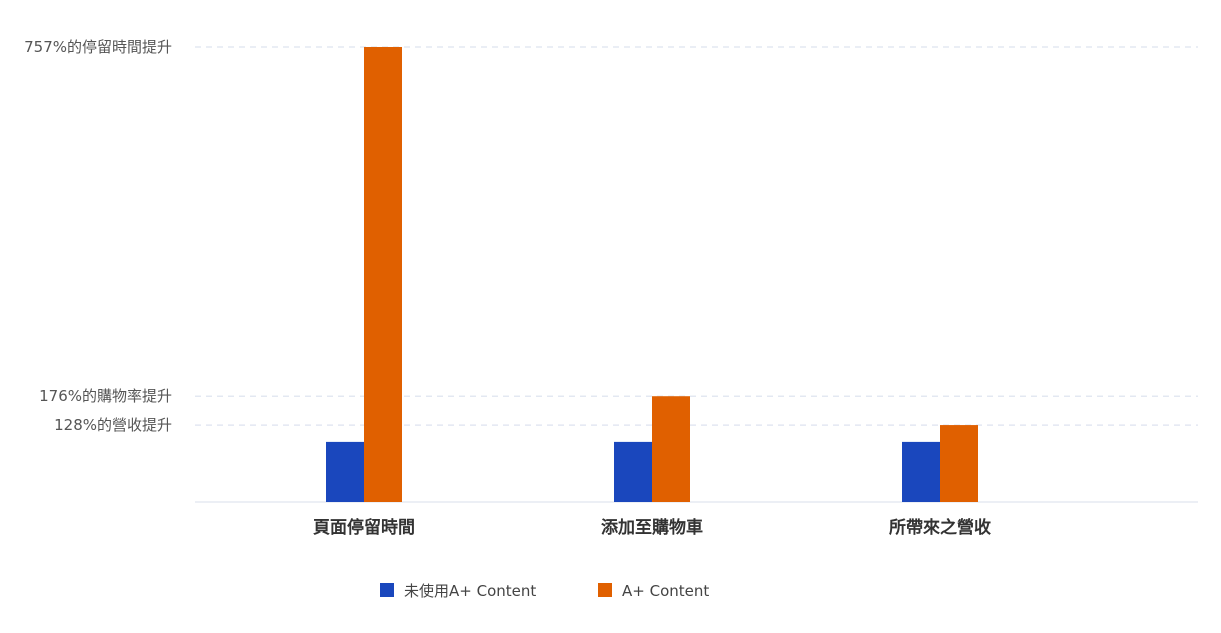 Image resolution: width=1221 pixels, height=633 pixels. Describe the element at coordinates (665, 591) in the screenshot. I see `legend-label-2: A+ Content` at that location.